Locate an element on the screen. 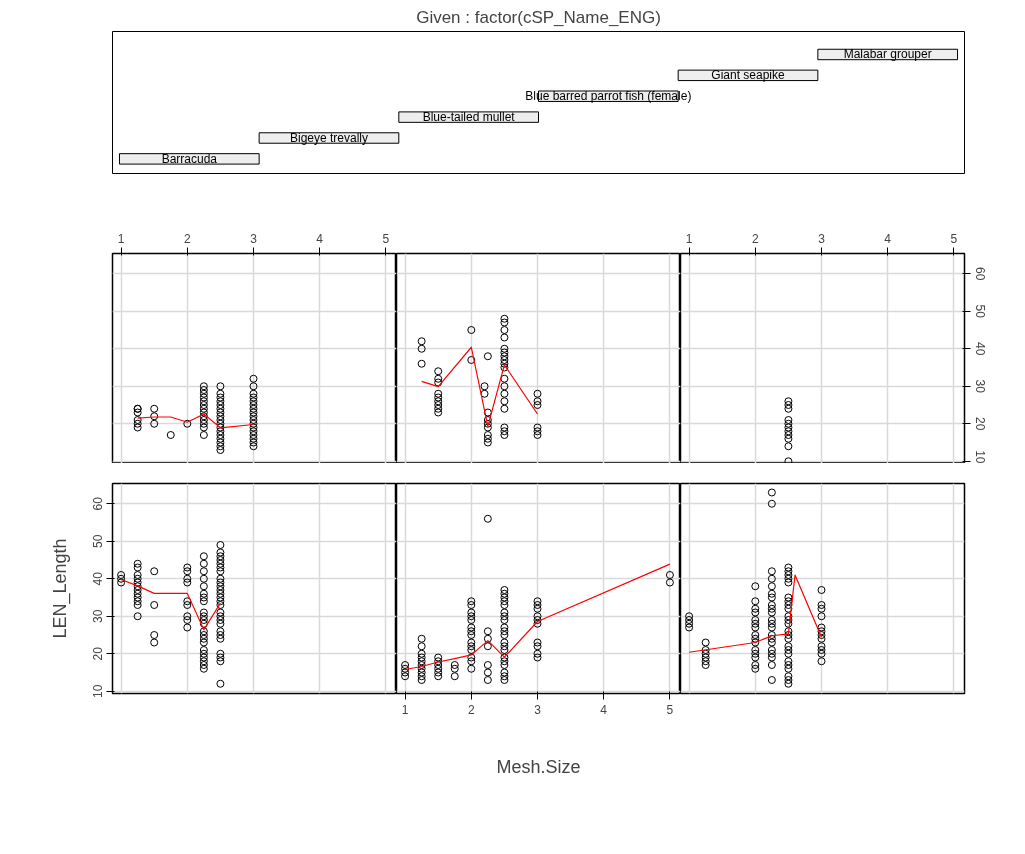  text: Blue-tailed mullet is located at coordinates (469, 117).